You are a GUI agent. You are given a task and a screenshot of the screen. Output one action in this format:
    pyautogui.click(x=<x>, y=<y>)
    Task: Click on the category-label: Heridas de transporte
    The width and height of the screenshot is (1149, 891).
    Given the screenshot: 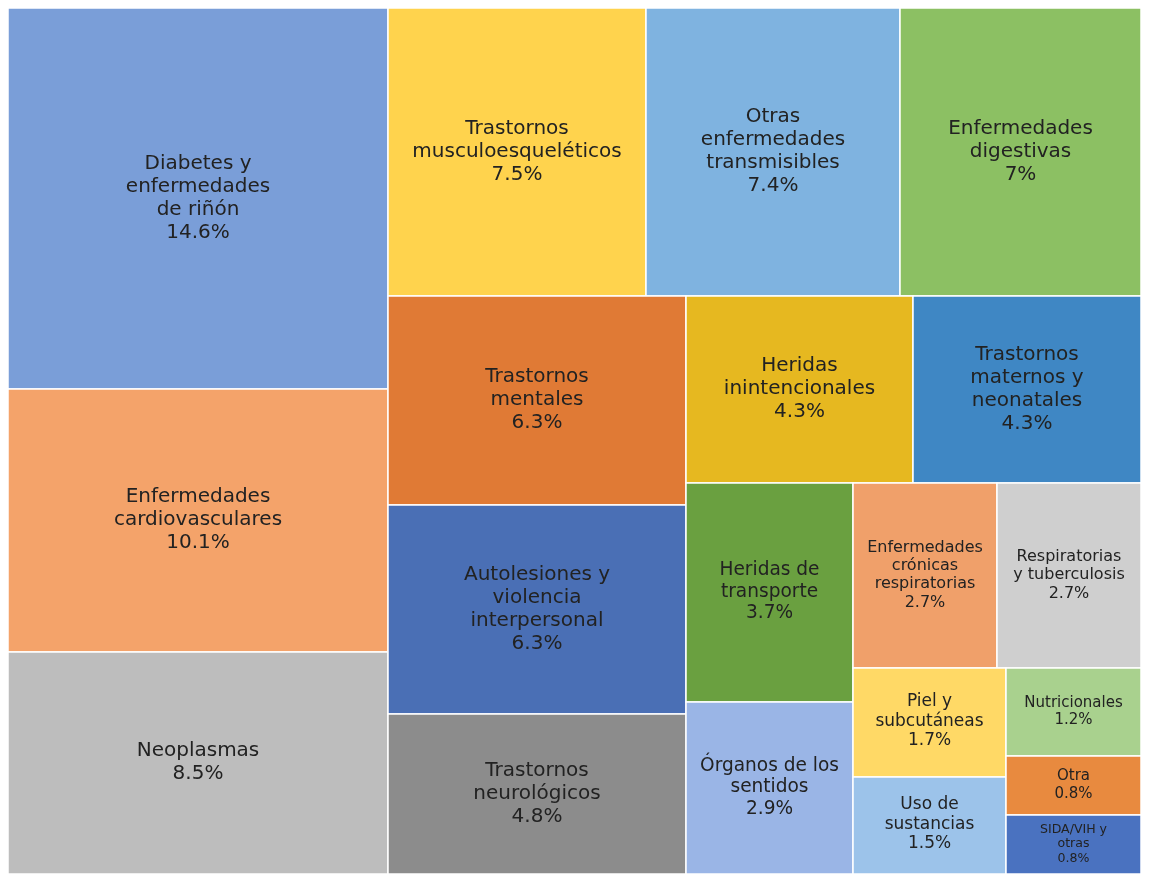 What is the action you would take?
    pyautogui.click(x=769, y=579)
    